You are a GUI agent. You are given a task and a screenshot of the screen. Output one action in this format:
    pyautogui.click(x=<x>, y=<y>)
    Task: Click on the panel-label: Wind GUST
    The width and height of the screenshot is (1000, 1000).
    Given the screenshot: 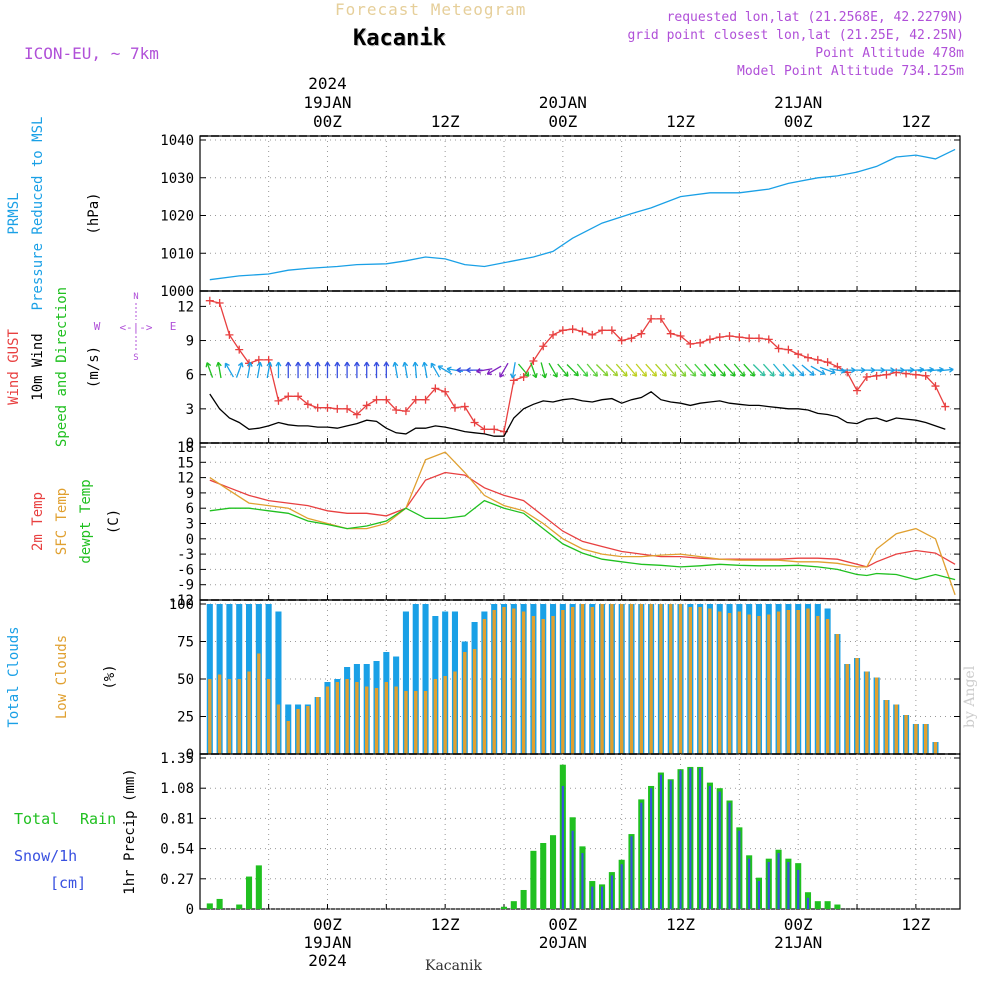 What is the action you would take?
    pyautogui.click(x=14, y=367)
    